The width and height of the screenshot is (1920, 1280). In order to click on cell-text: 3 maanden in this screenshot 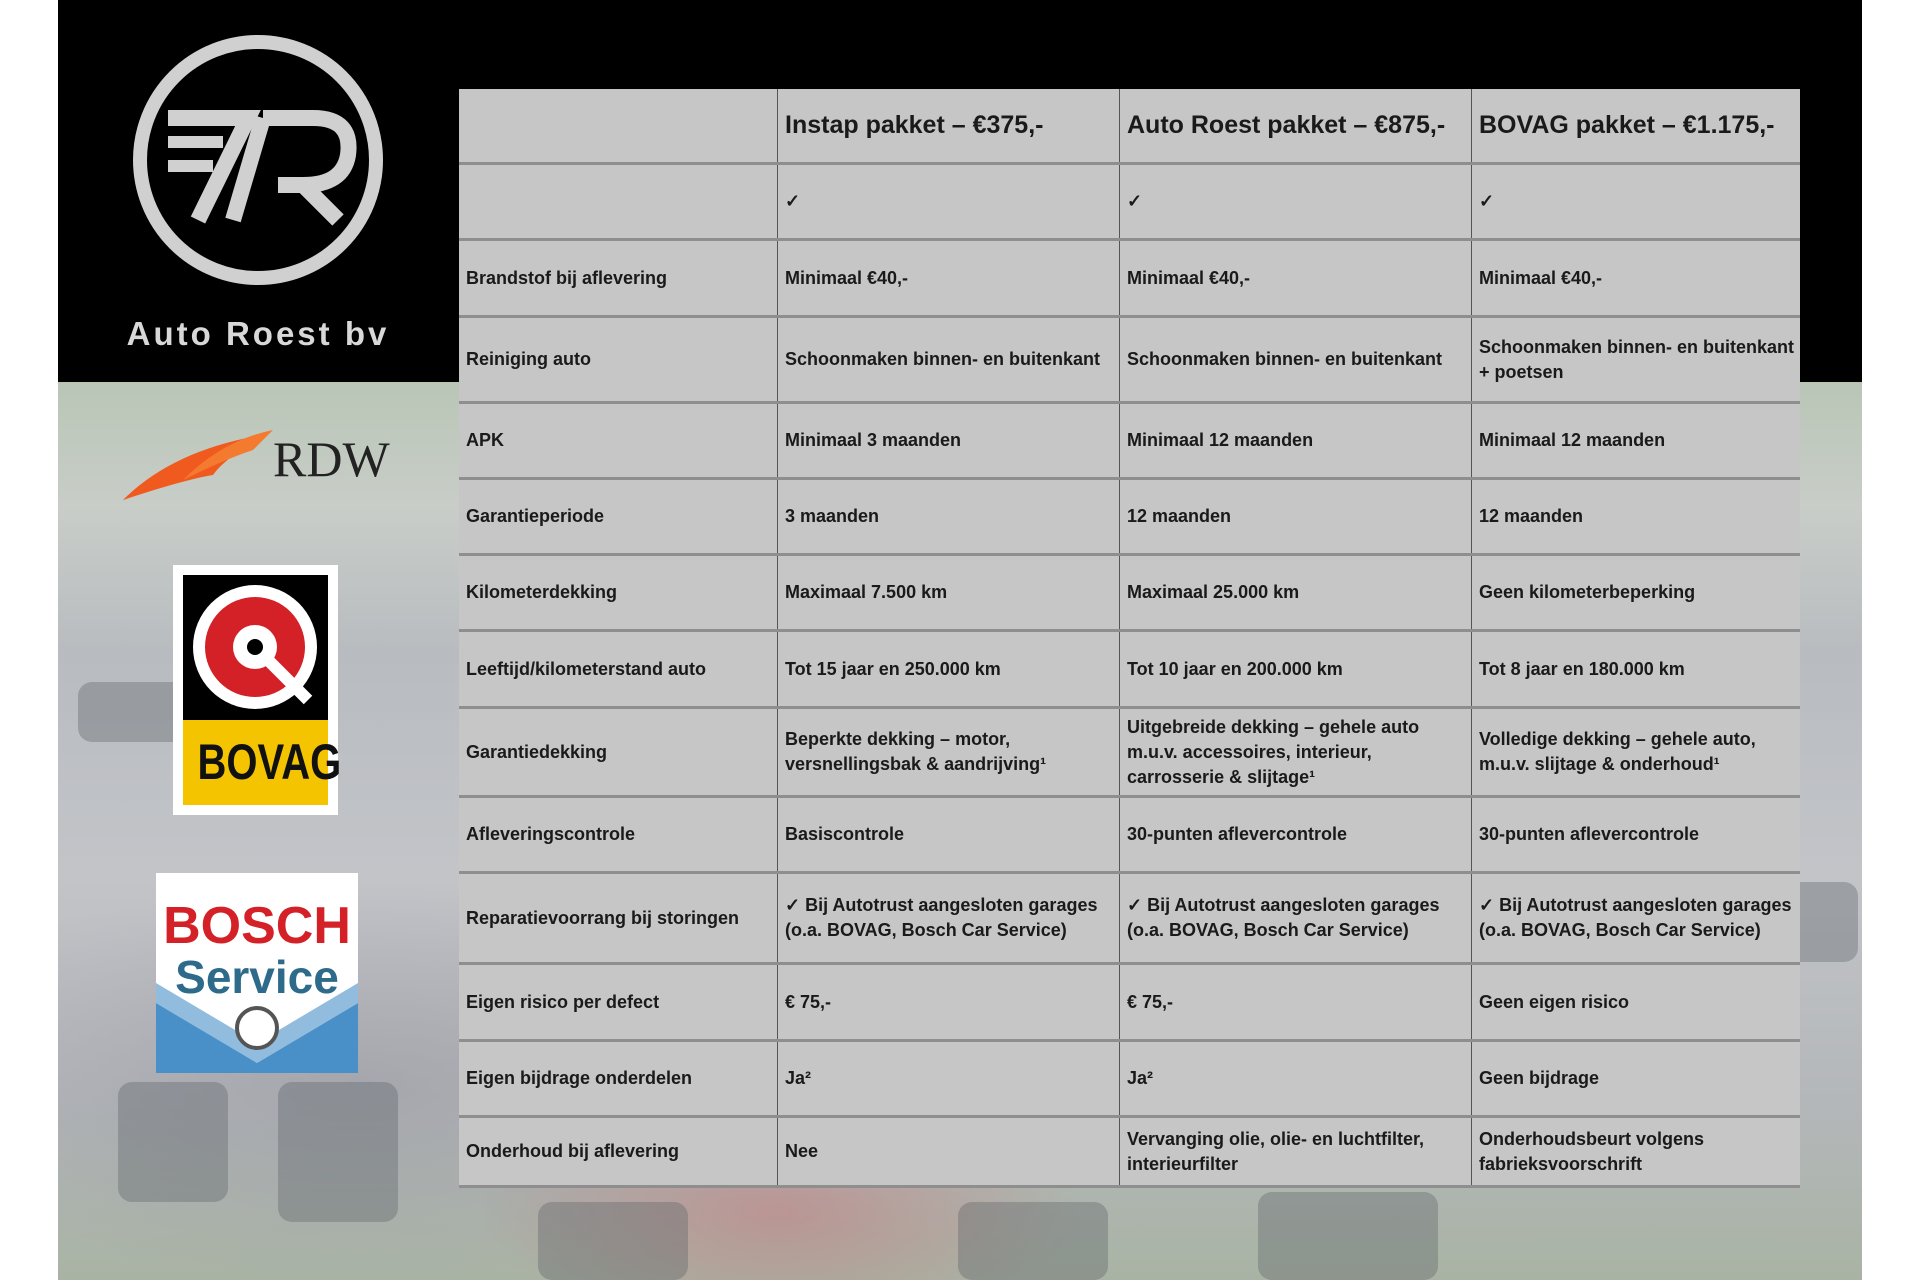, I will do `click(832, 516)`.